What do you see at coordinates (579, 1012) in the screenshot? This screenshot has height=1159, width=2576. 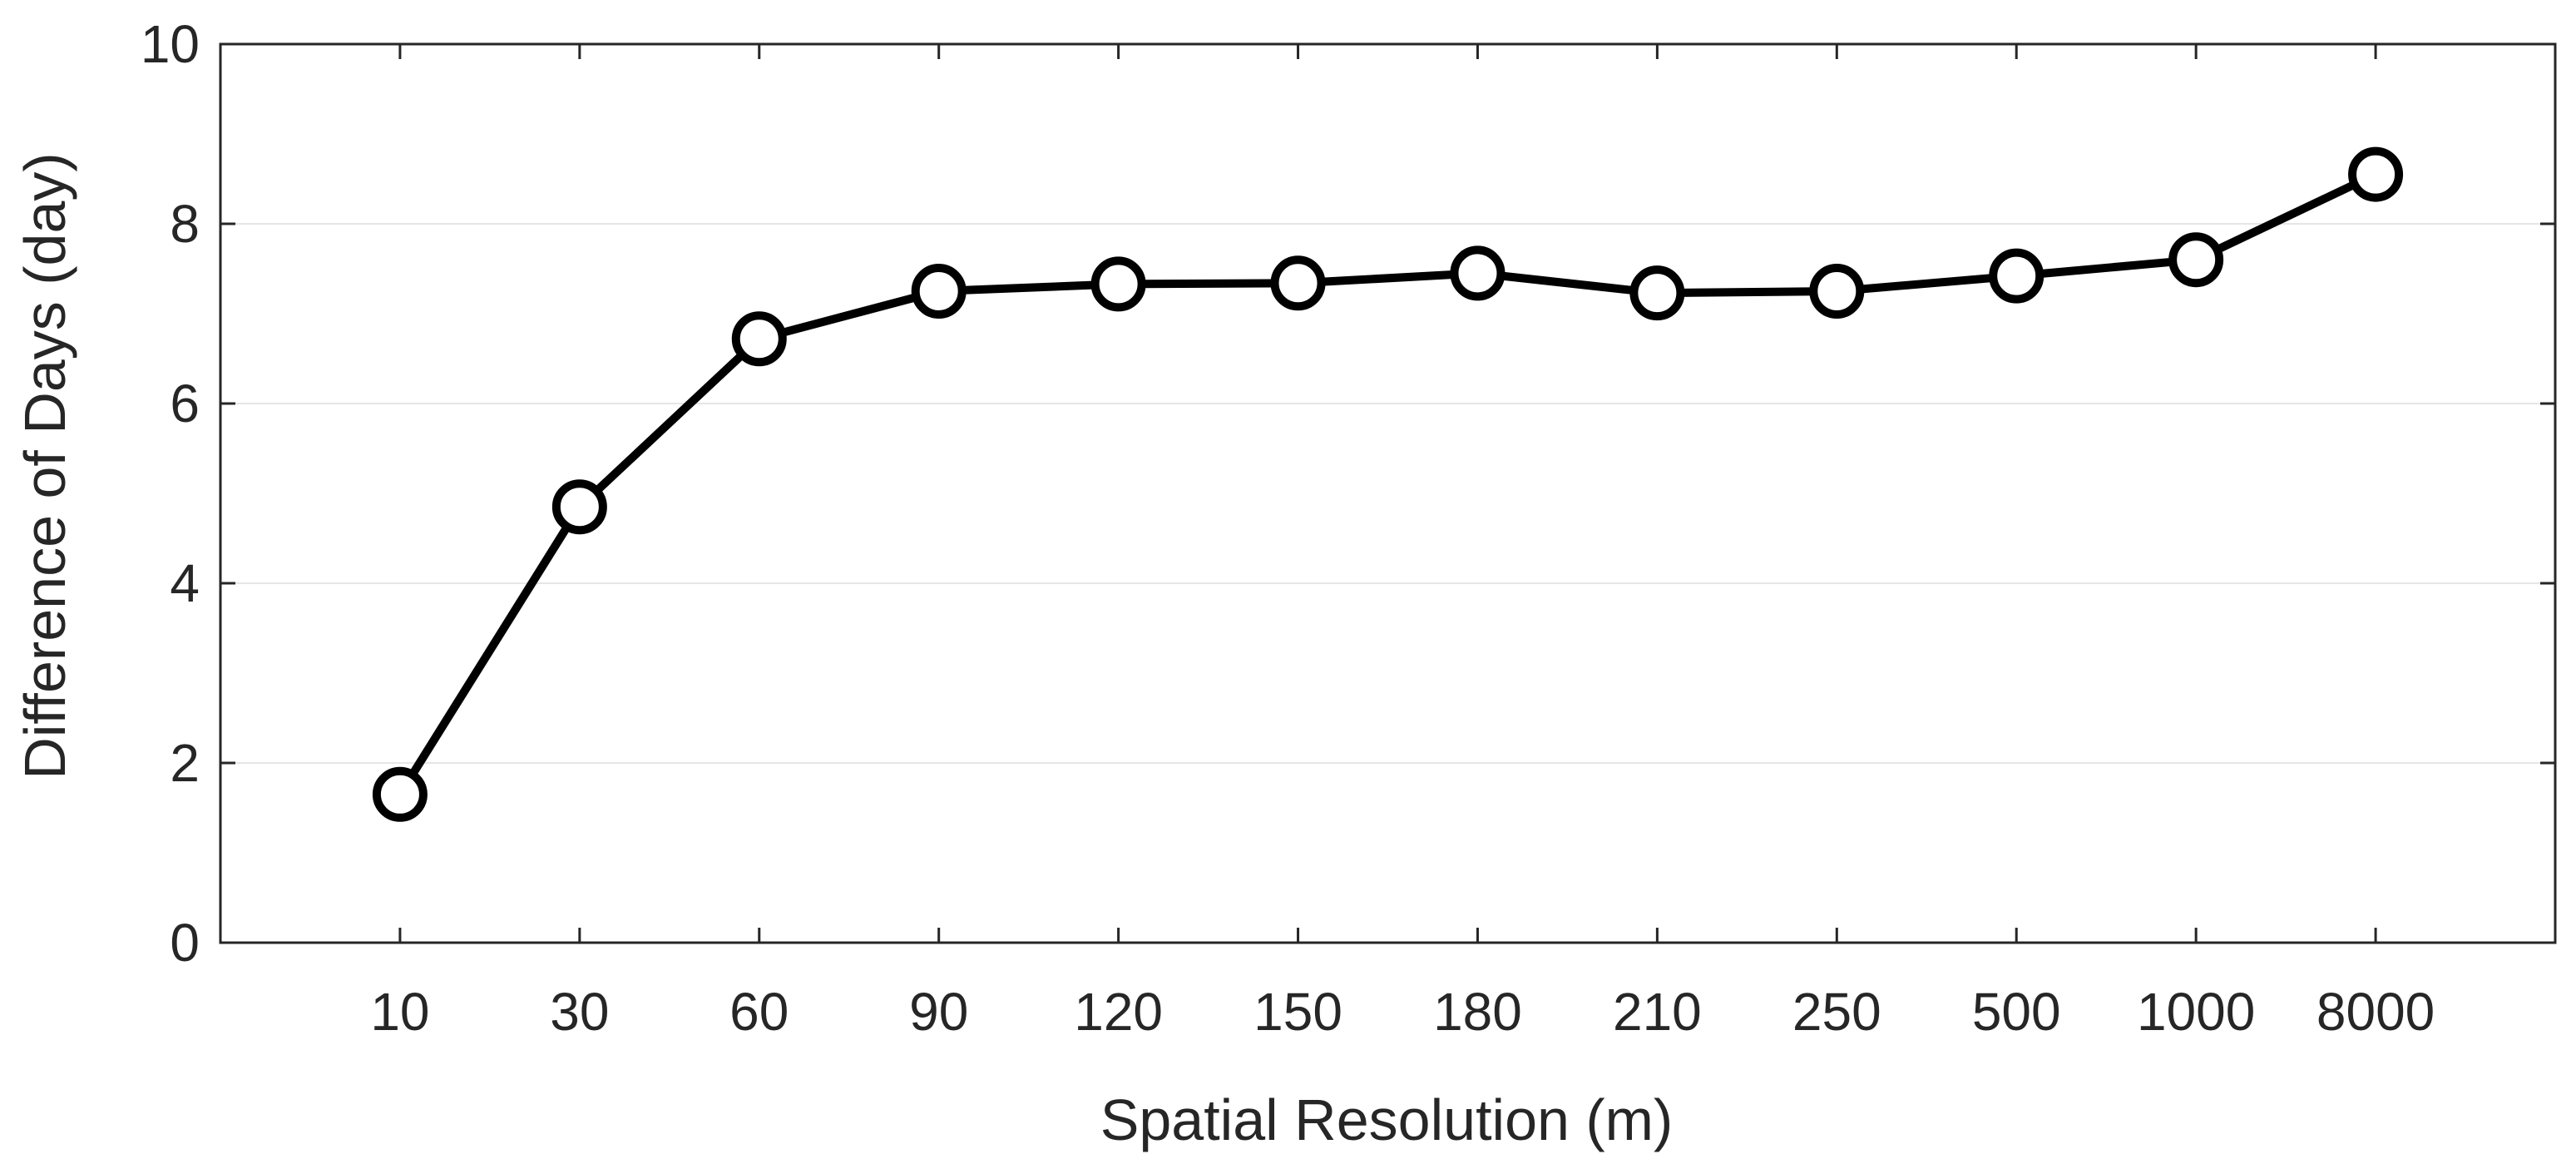 I see `x-tick-label: 30` at bounding box center [579, 1012].